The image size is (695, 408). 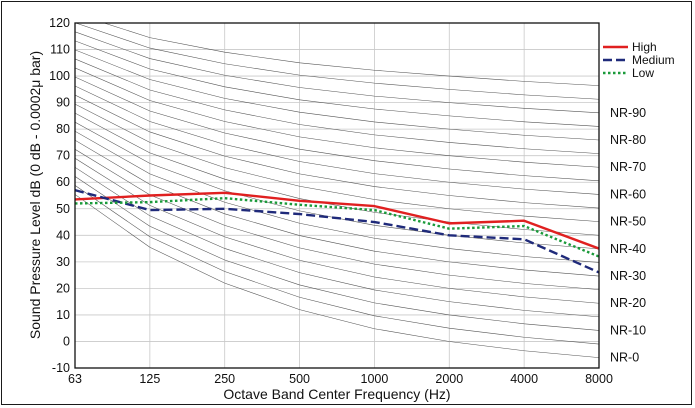 What do you see at coordinates (628, 222) in the screenshot?
I see `nr-label: NR-50` at bounding box center [628, 222].